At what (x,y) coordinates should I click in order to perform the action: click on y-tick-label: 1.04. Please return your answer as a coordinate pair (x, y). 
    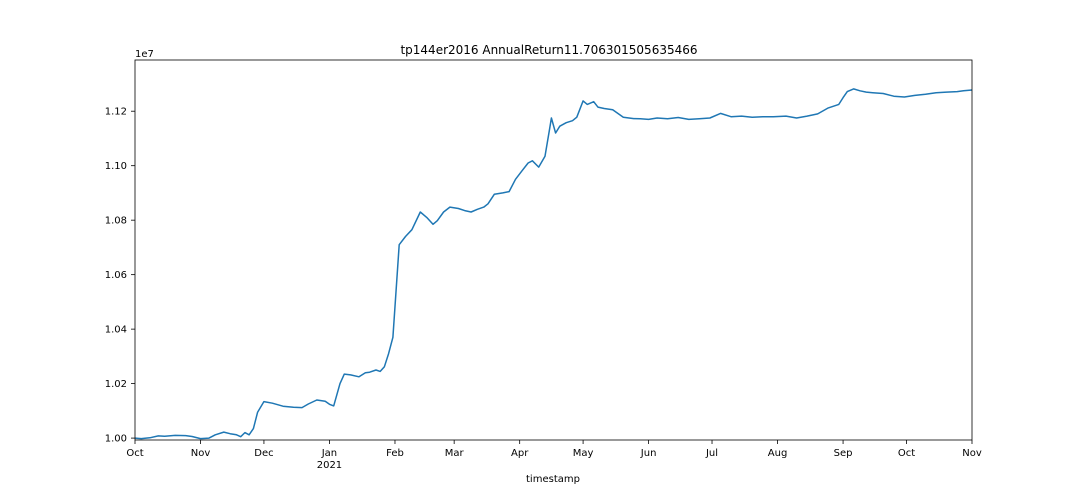
    Looking at the image, I should click on (116, 330).